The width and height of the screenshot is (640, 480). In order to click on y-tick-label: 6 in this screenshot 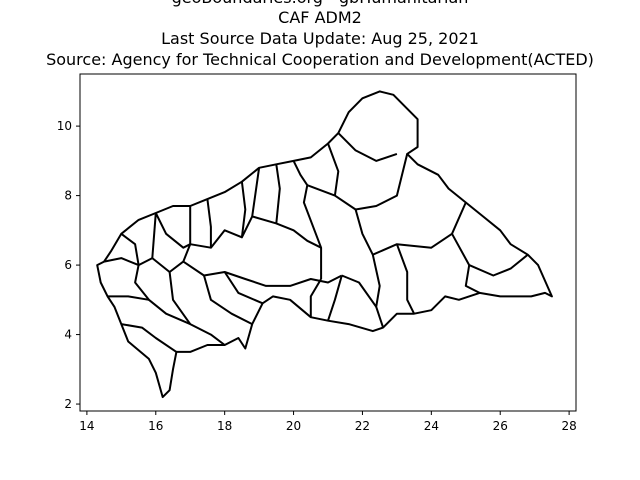, I will do `click(68, 265)`.